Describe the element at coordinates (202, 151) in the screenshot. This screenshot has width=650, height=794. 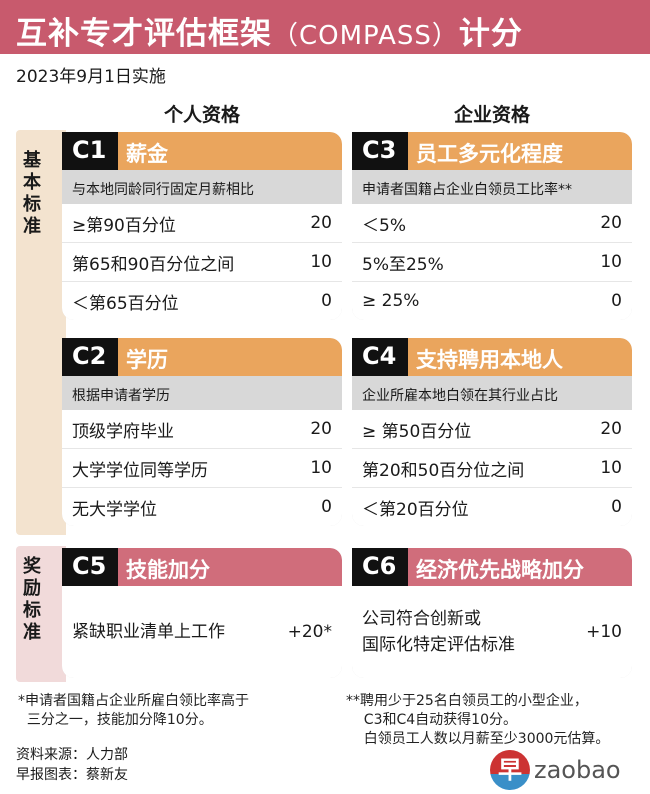
I see `card-header: C1 薪金` at that location.